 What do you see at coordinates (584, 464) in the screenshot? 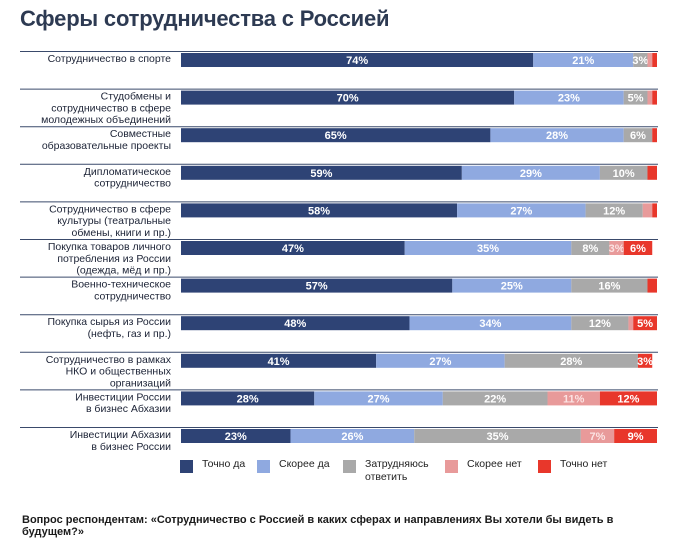
I see `legend-label: Точно нет` at bounding box center [584, 464].